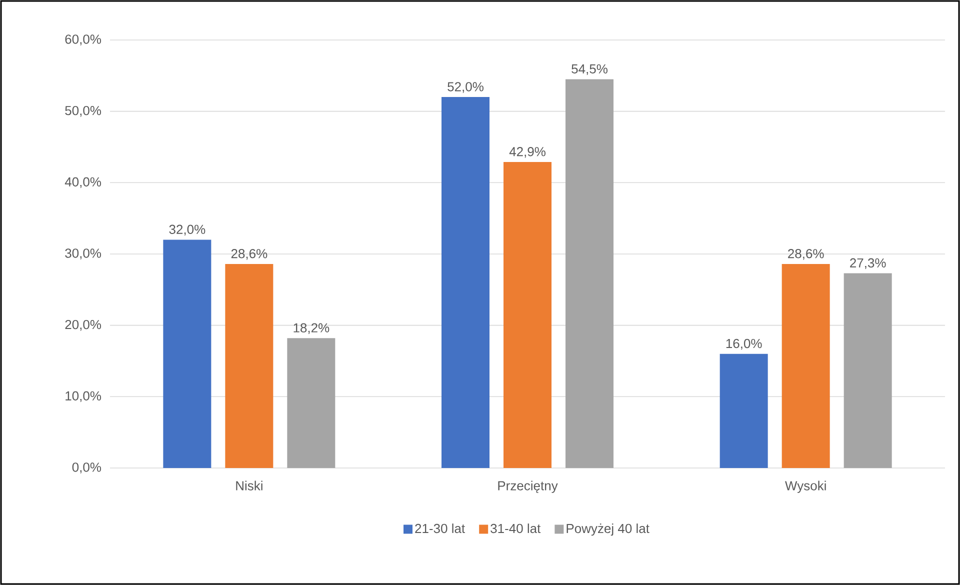 The height and width of the screenshot is (585, 960). I want to click on y-tick-label: 30,0%, so click(83, 254).